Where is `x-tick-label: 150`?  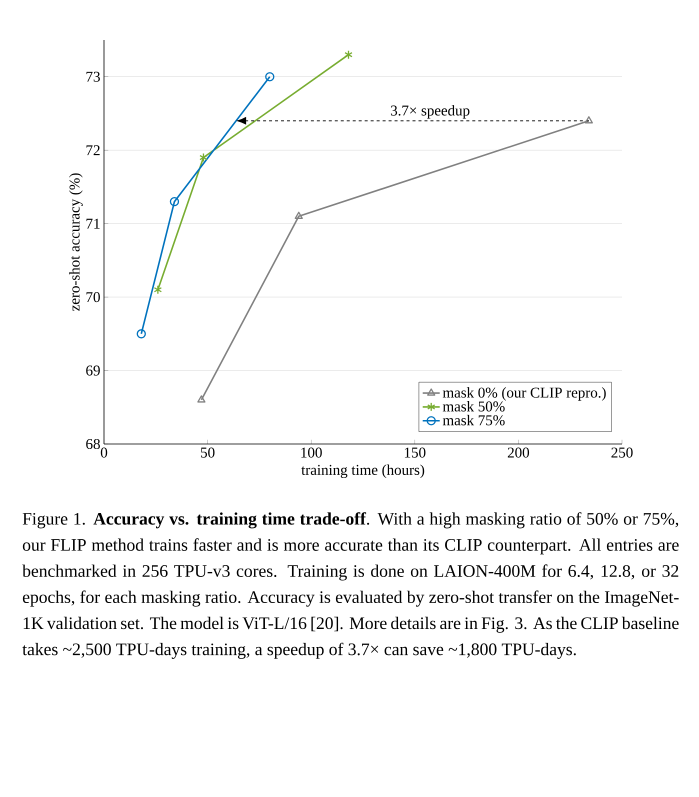
x-tick-label: 150 is located at coordinates (415, 453).